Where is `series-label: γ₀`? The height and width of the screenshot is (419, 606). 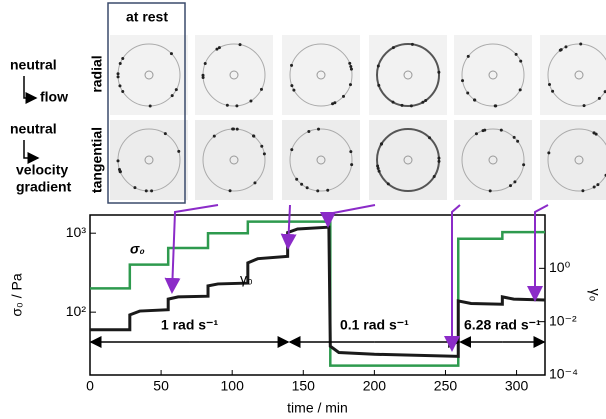
series-label: γ₀ is located at coordinates (246, 279).